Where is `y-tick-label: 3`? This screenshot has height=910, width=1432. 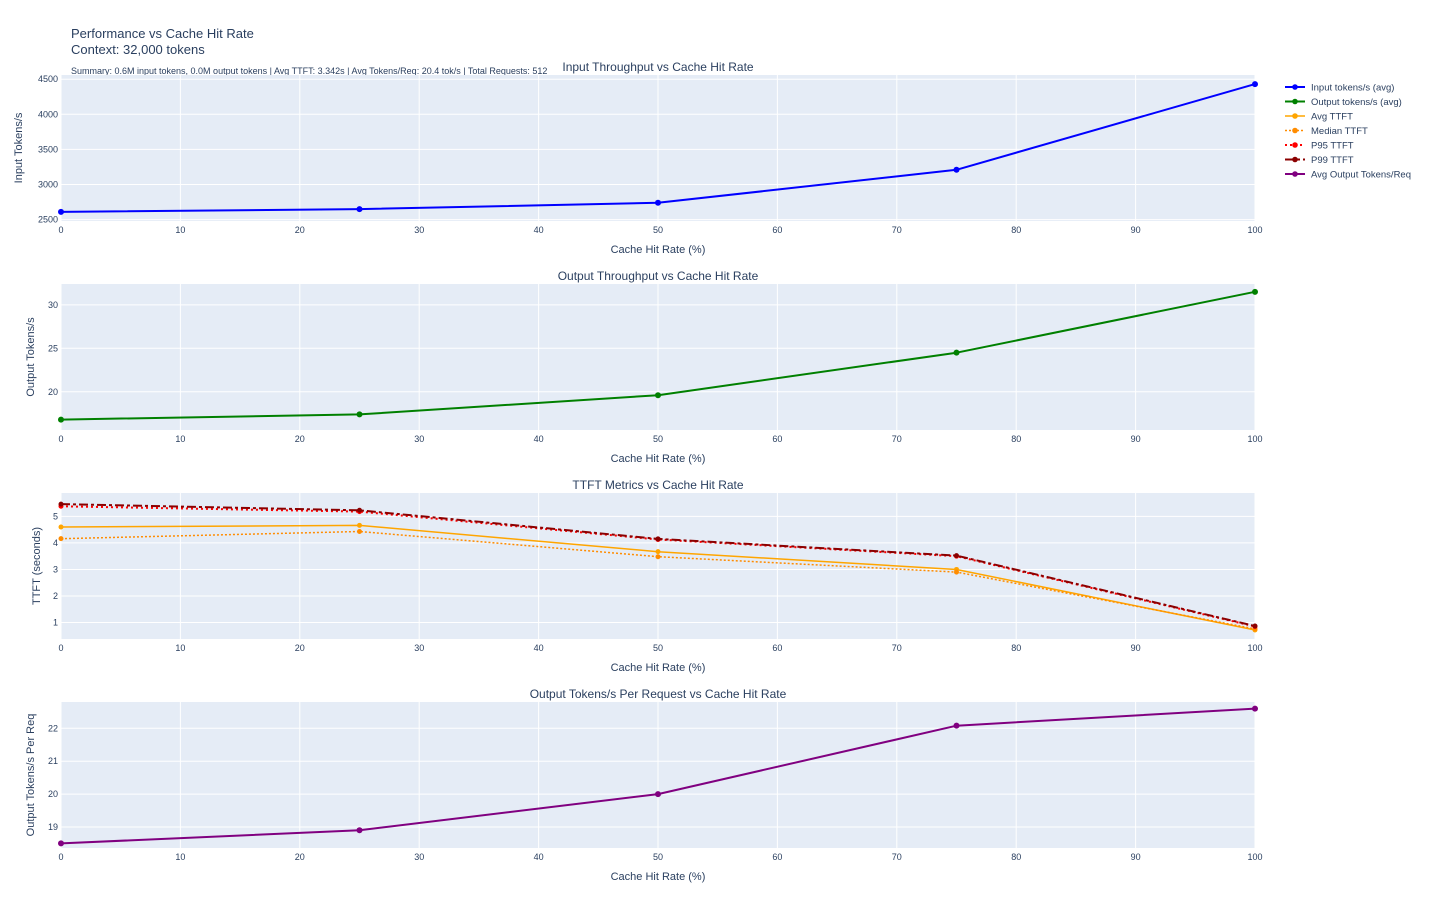 y-tick-label: 3 is located at coordinates (55, 569).